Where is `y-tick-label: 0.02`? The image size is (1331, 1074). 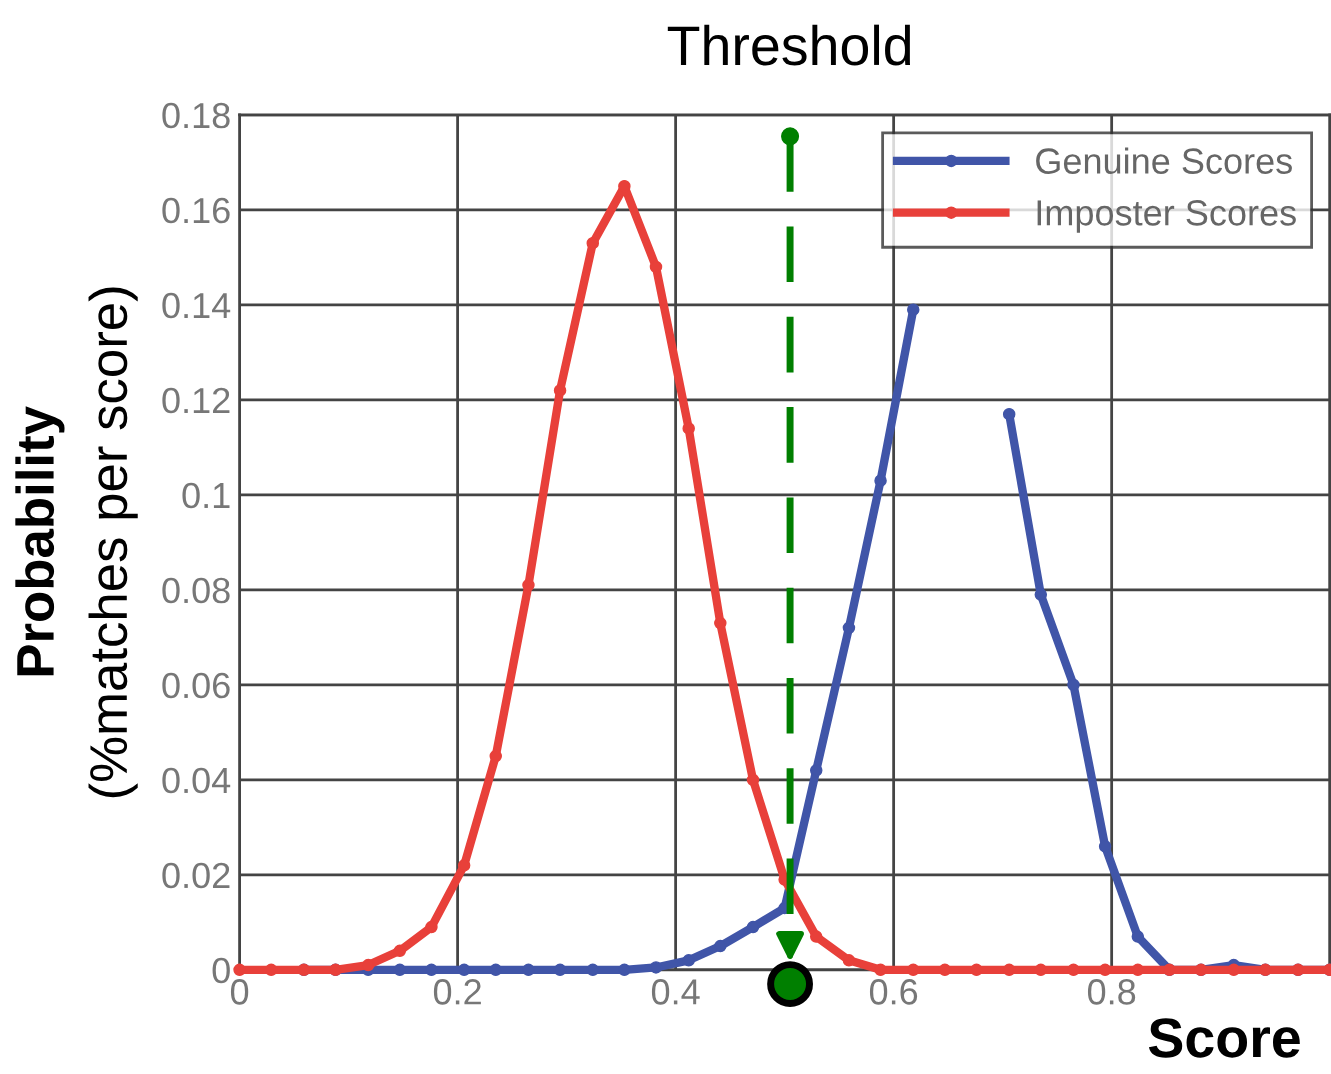 y-tick-label: 0.02 is located at coordinates (196, 875).